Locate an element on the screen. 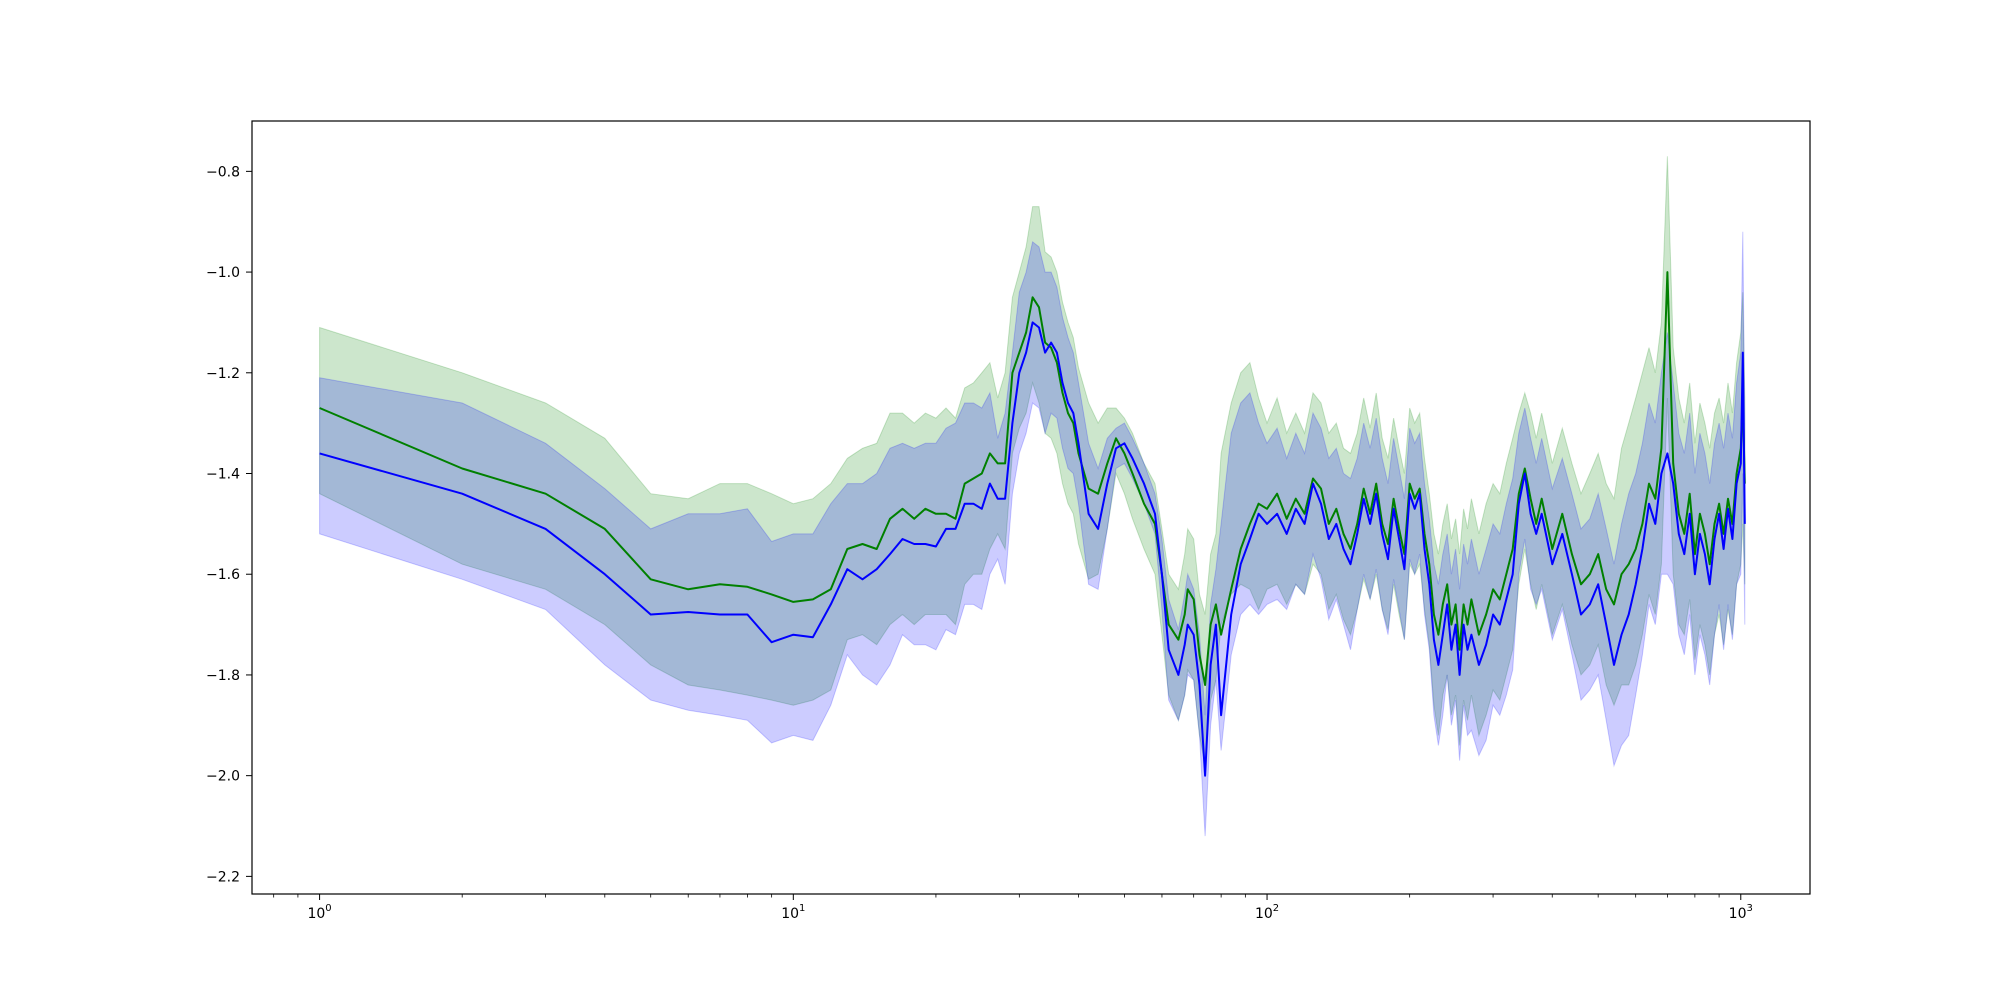 Image resolution: width=2000 pixels, height=1000 pixels. y-axis: −0.8 −1.0 −1.2 −1.4 −1.6 −1.8 −2.0 −2.2 is located at coordinates (229, 524).